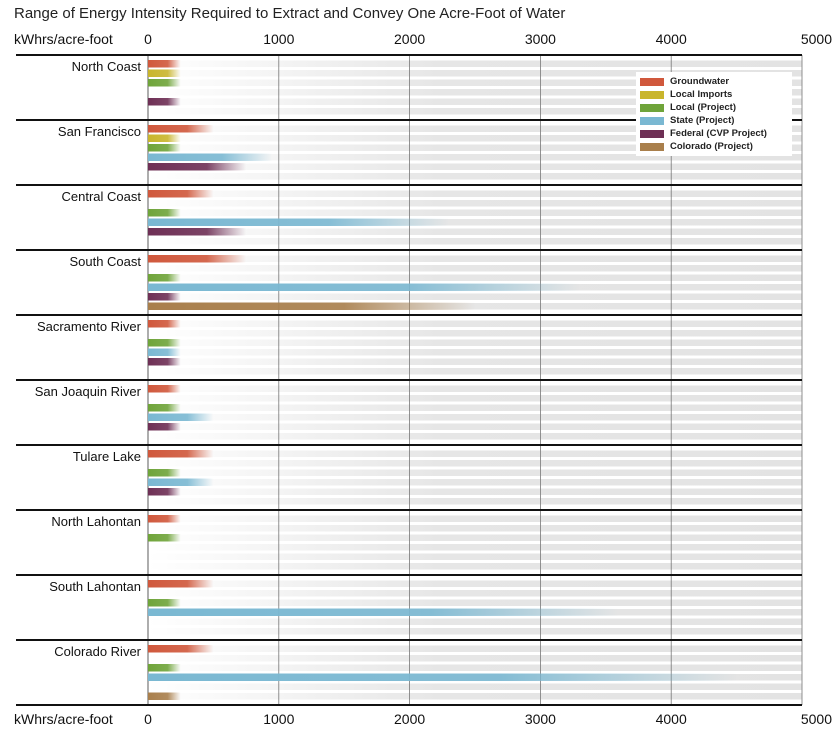  What do you see at coordinates (816, 39) in the screenshot?
I see `tick-label-top: 5000` at bounding box center [816, 39].